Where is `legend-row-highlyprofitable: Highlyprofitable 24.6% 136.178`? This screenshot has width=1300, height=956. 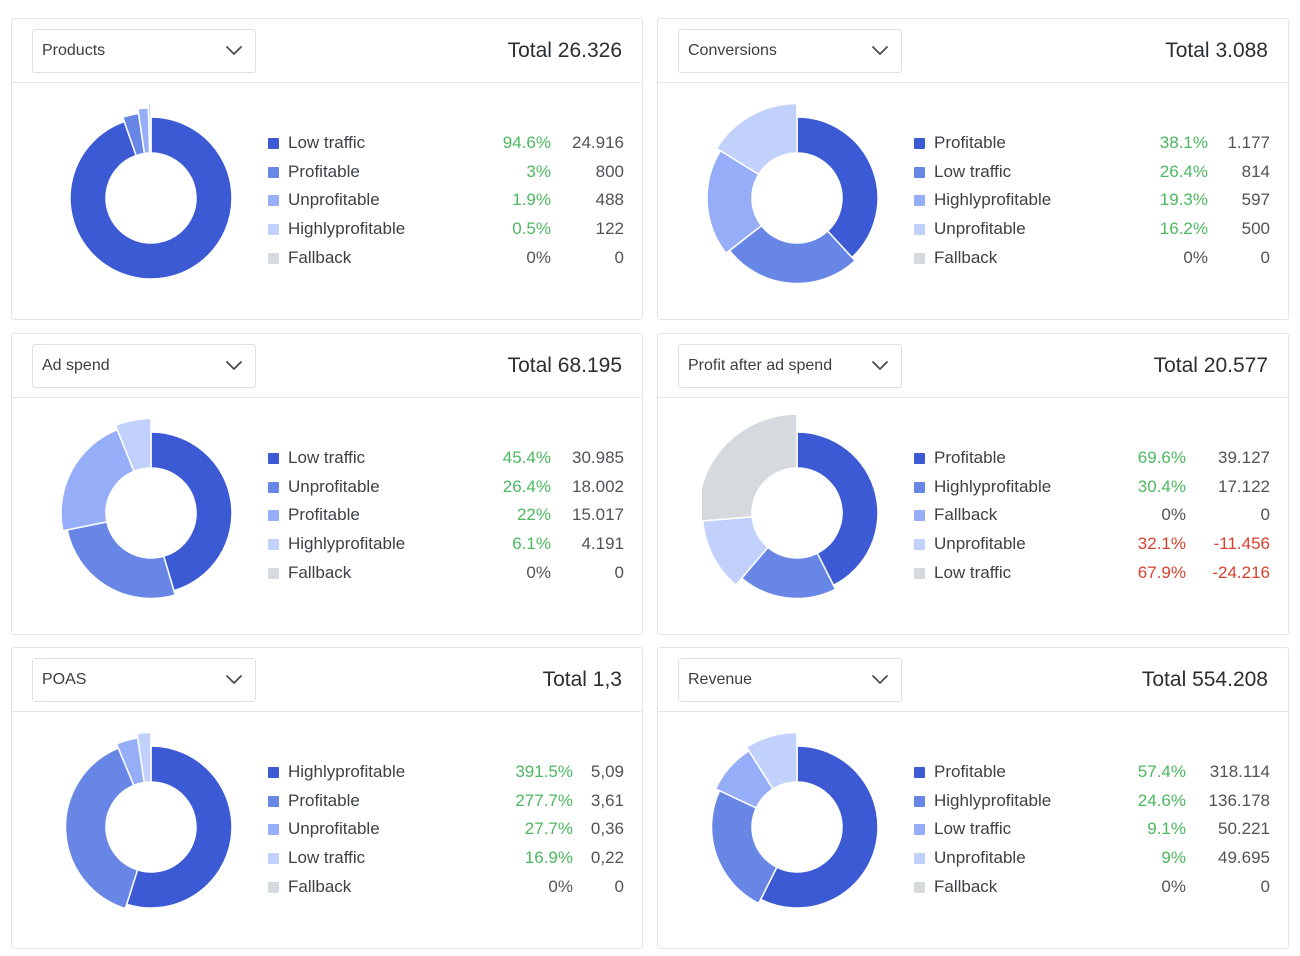
legend-row-highlyprofitable: Highlyprofitable 24.6% 136.178 is located at coordinates (1092, 802).